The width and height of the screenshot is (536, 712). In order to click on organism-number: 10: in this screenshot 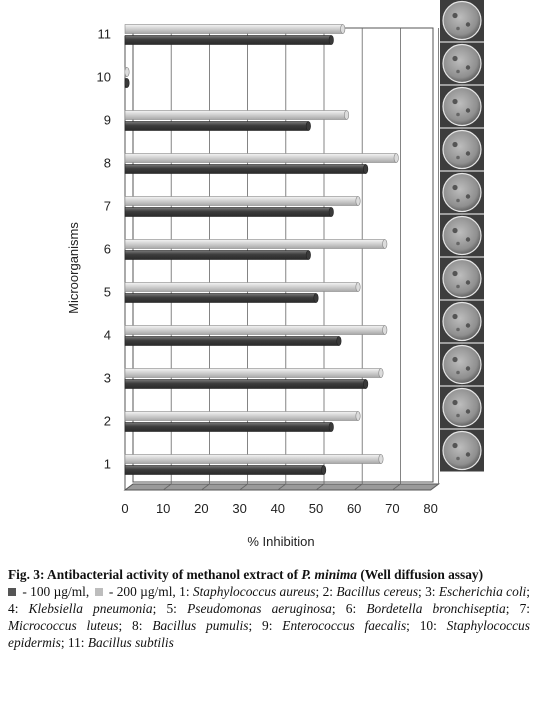, I will do `click(433, 625)`.